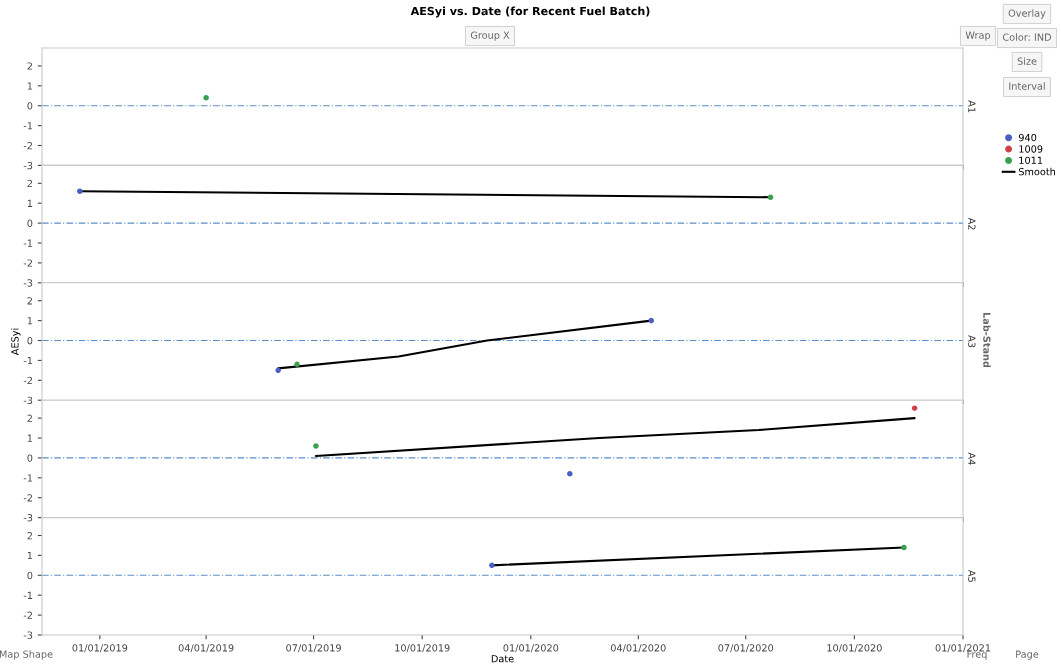  Describe the element at coordinates (1027, 14) in the screenshot. I see `text: Overlay` at that location.